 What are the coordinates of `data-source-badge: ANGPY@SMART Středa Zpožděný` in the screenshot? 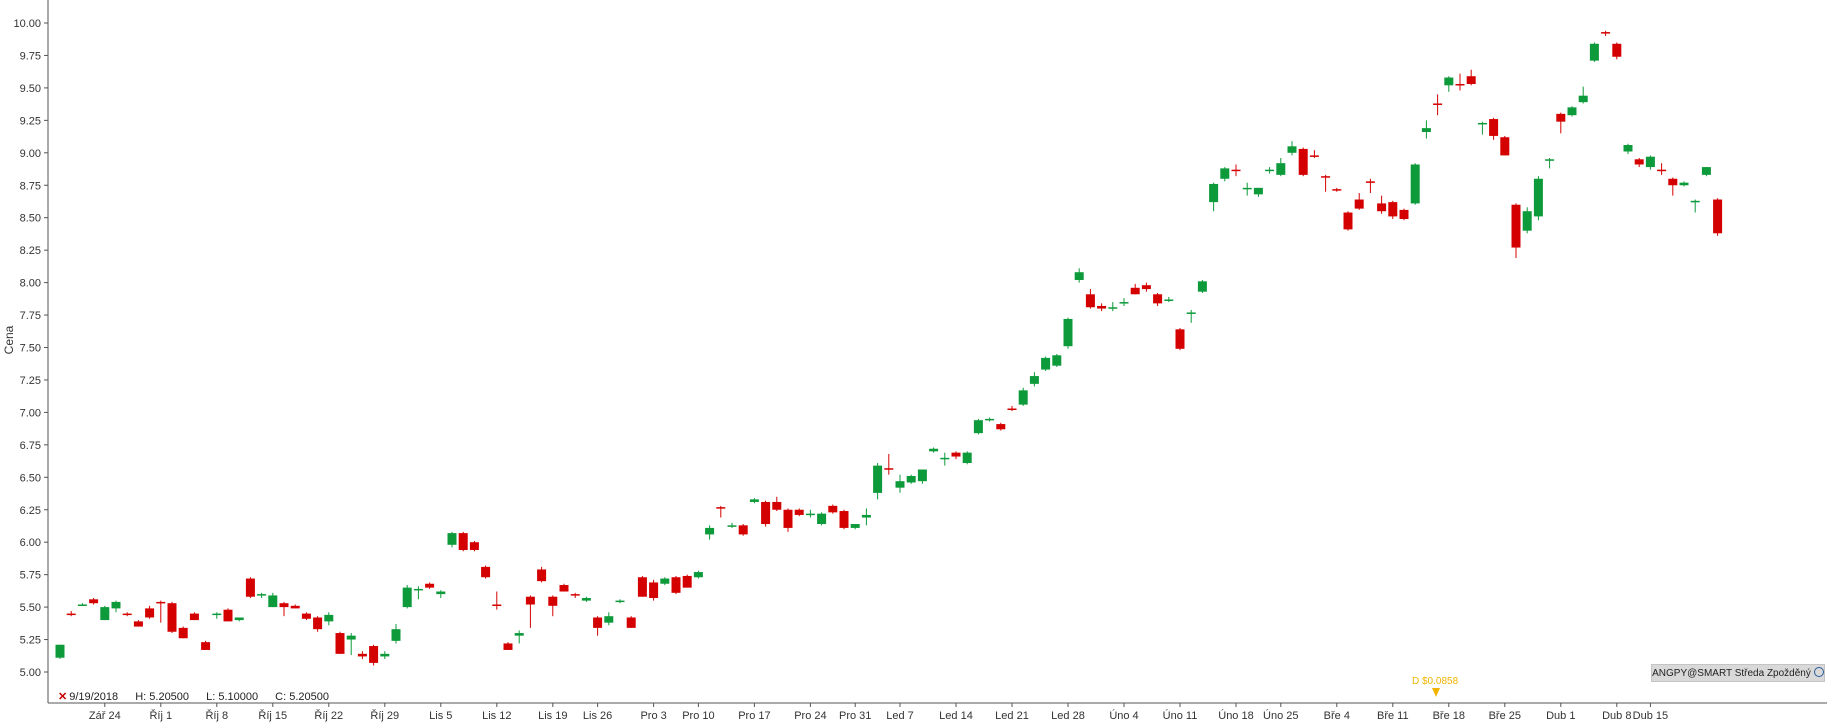 It's located at (1738, 673).